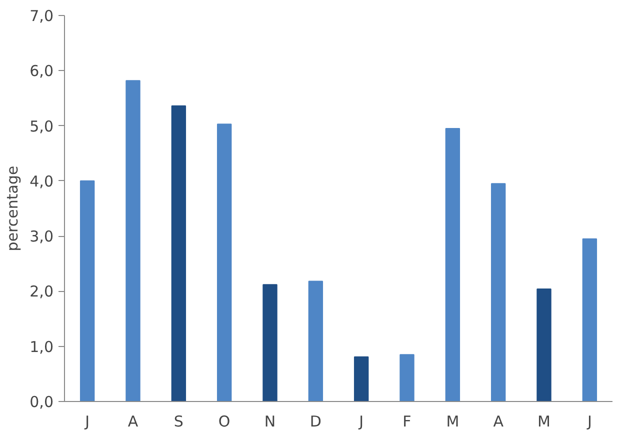 The image size is (627, 433). What do you see at coordinates (316, 421) in the screenshot?
I see `x-tick-label: D` at bounding box center [316, 421].